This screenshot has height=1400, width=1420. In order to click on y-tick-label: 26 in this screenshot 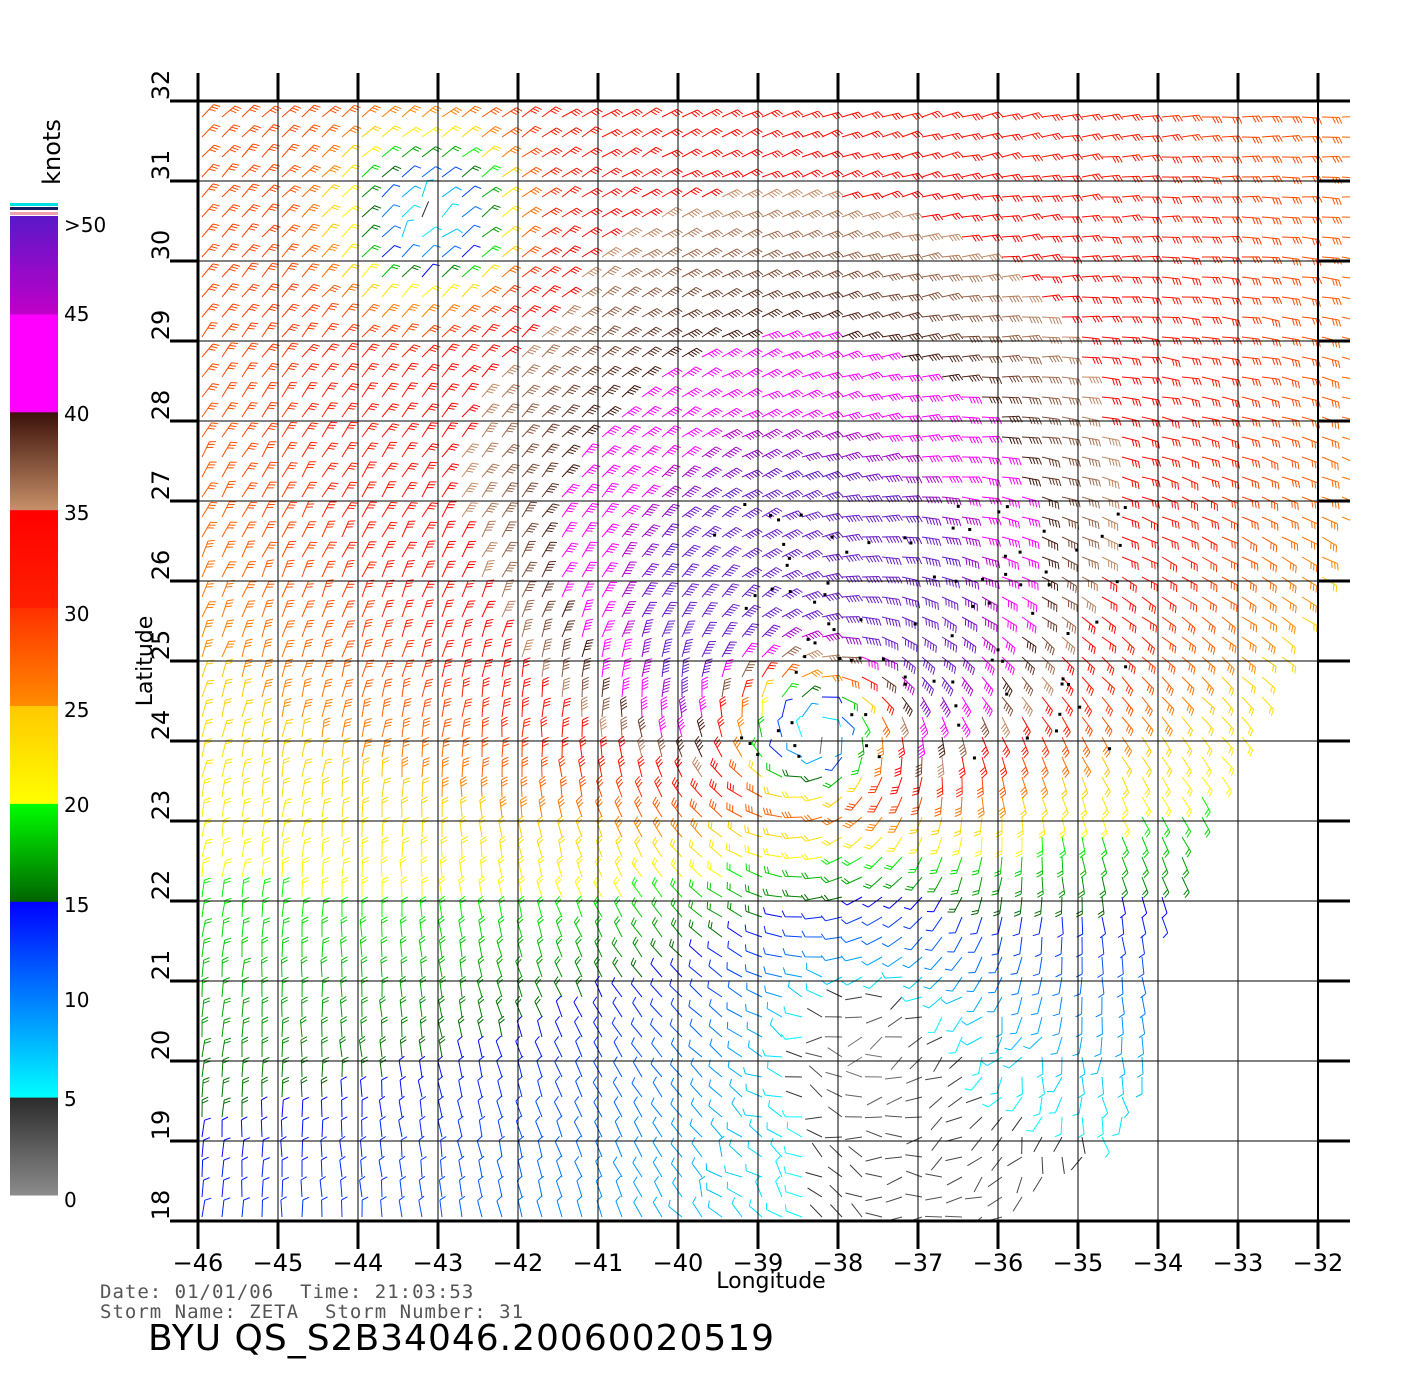, I will do `click(161, 565)`.